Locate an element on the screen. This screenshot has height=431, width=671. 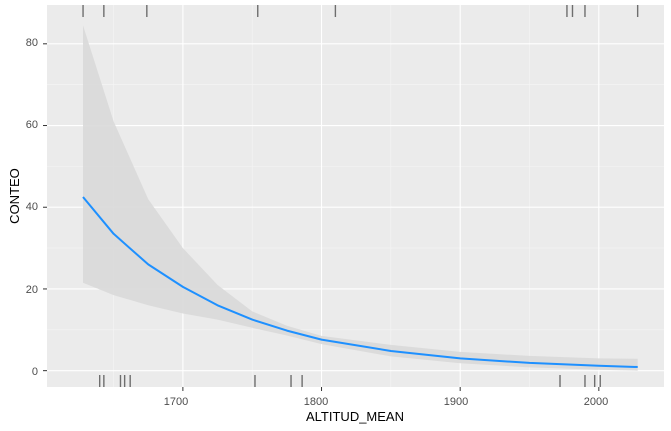
y-tick-label-40: 40 is located at coordinates (32, 207).